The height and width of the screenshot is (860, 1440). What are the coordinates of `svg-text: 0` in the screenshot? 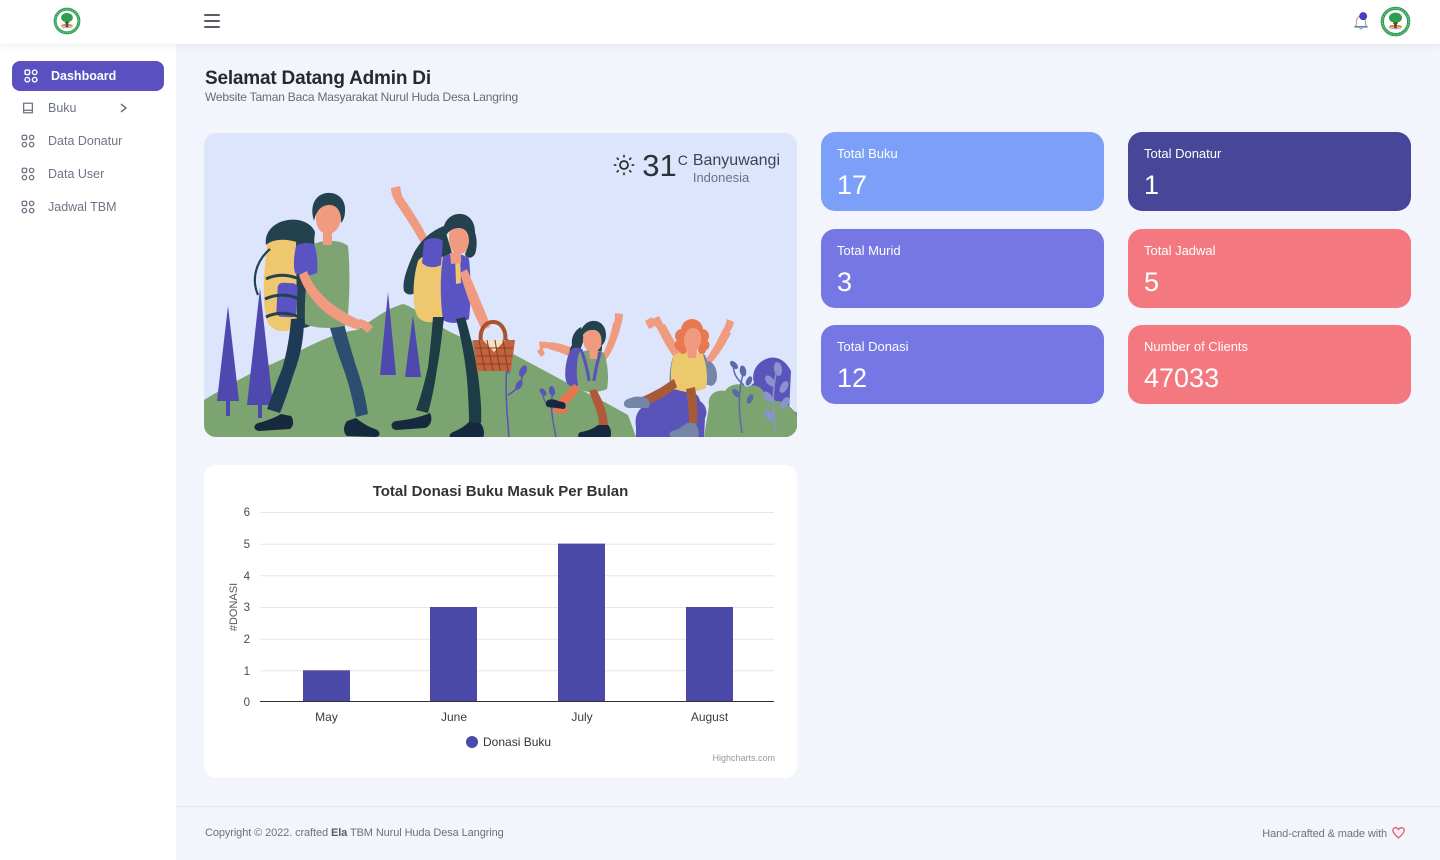 It's located at (247, 703).